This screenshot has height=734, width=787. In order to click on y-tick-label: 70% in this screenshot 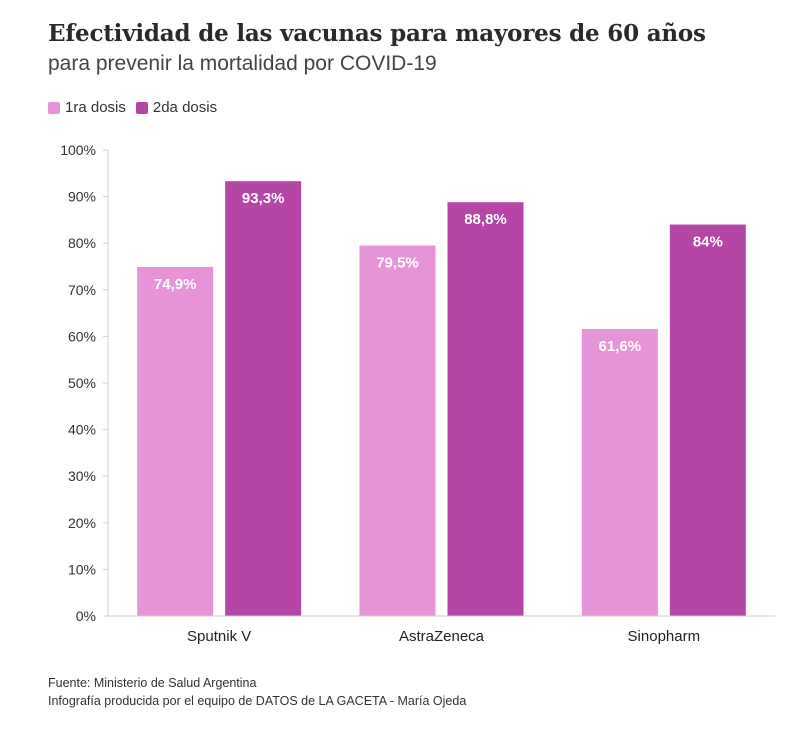, I will do `click(82, 290)`.